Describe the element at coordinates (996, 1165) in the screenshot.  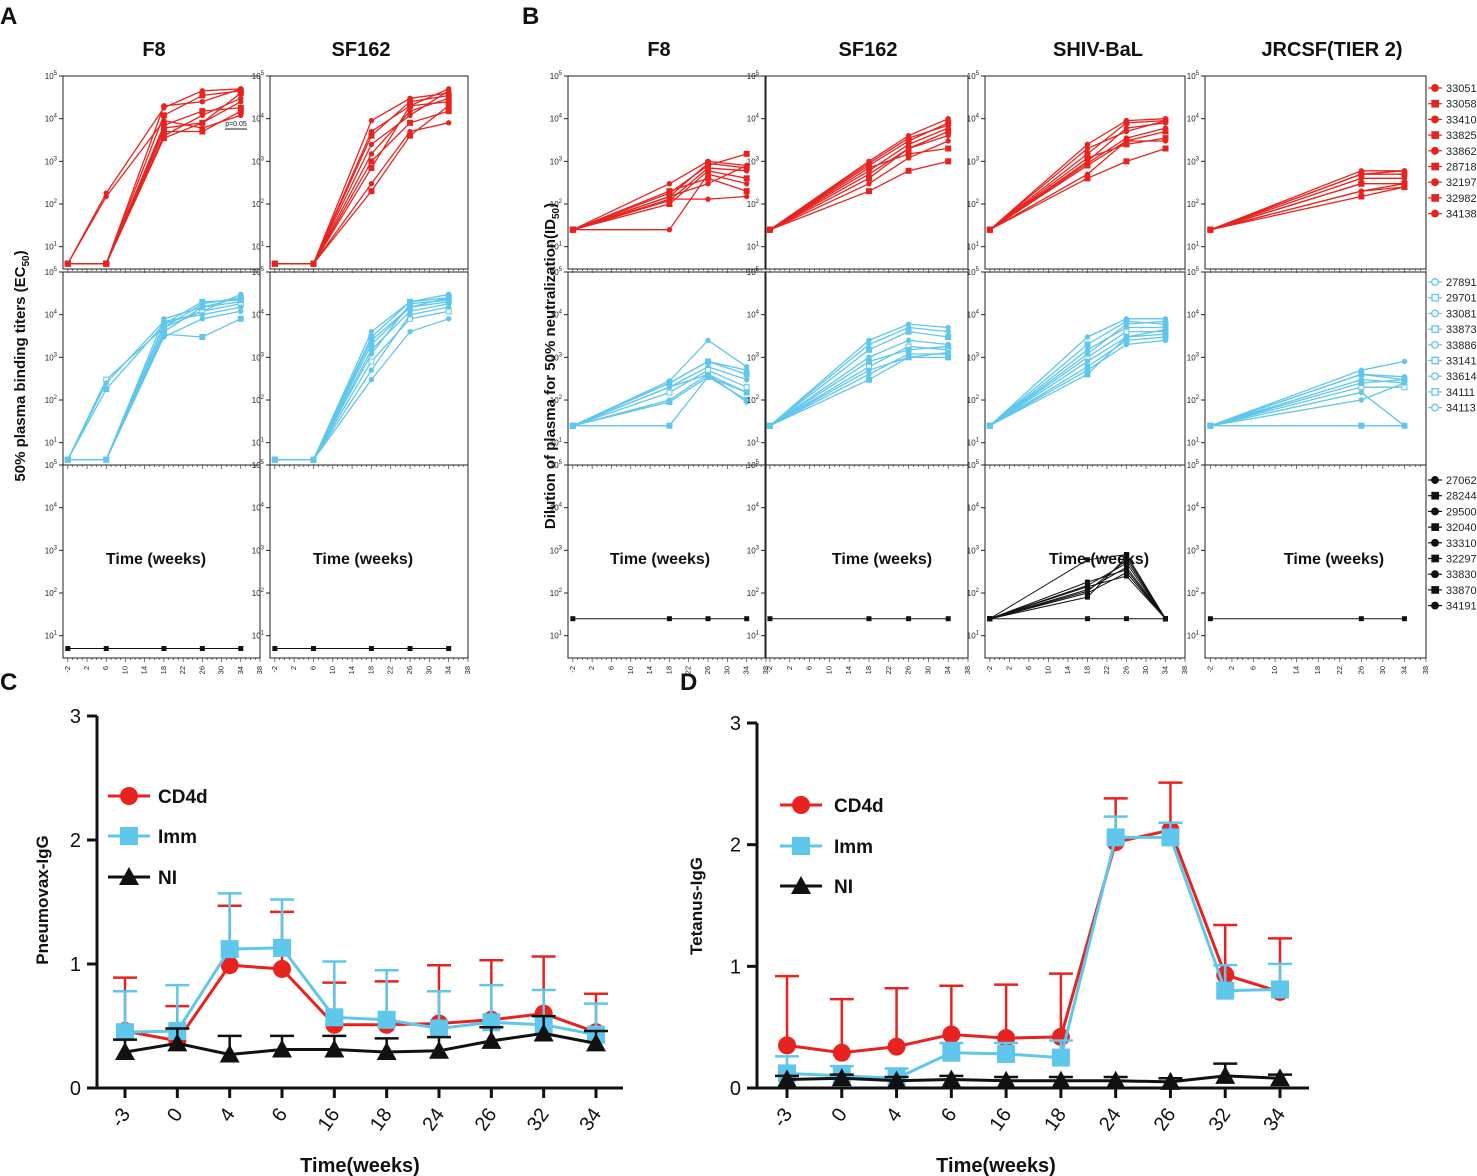
I see `panel-d-xlabel: Time(weeks)` at that location.